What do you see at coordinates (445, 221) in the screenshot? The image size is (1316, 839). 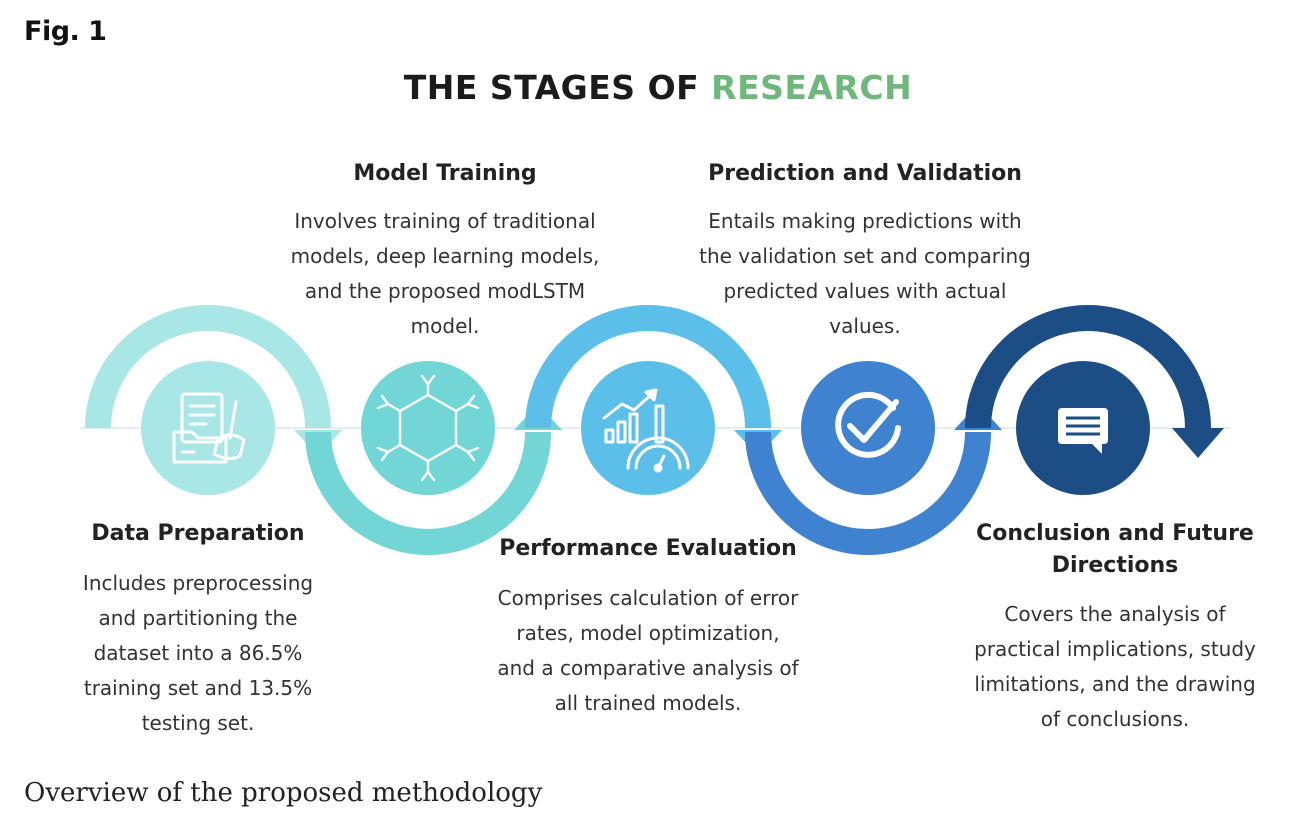 I see `stage-2-line: Involves training of traditional` at bounding box center [445, 221].